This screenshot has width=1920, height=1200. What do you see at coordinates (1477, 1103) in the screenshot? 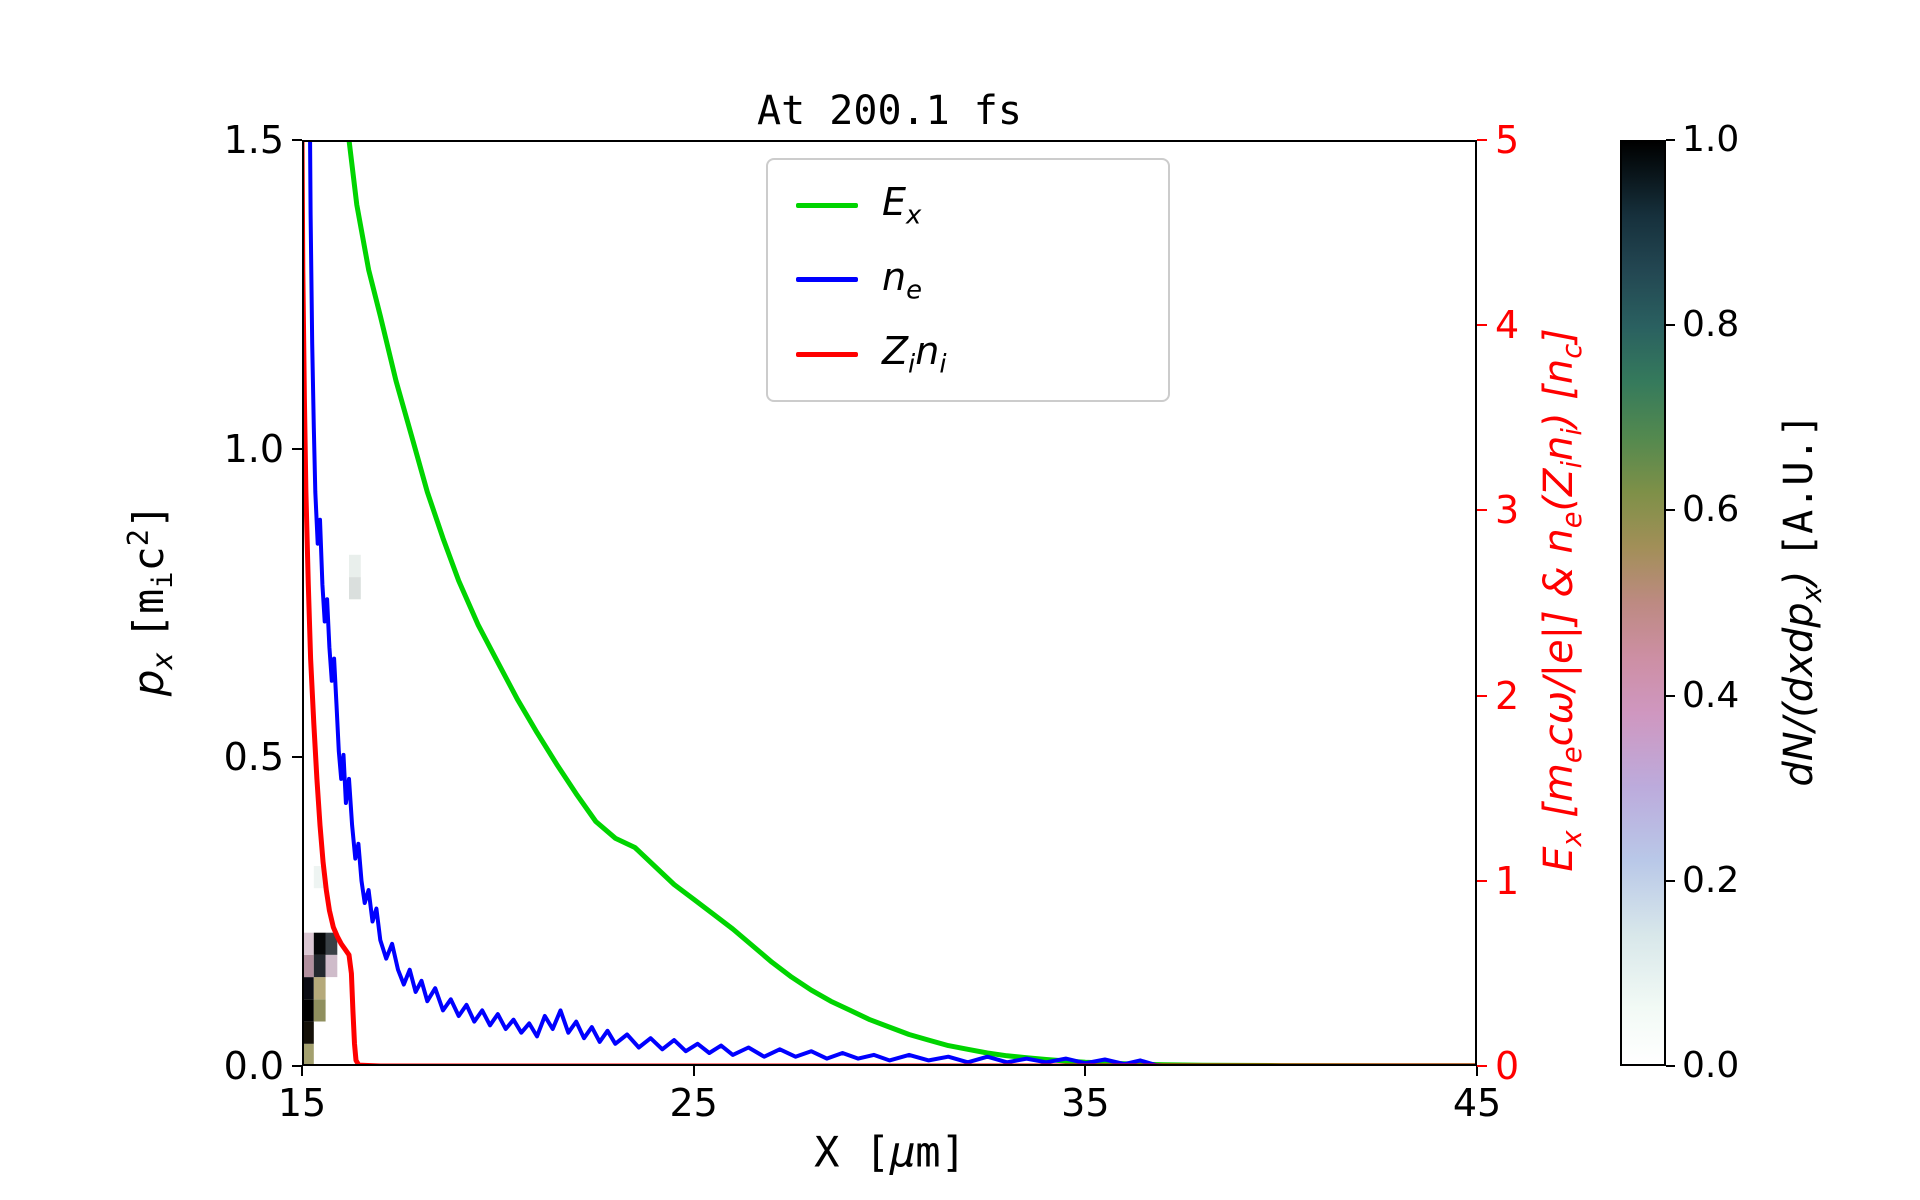
I see `x-tick-label: 45` at bounding box center [1477, 1103].